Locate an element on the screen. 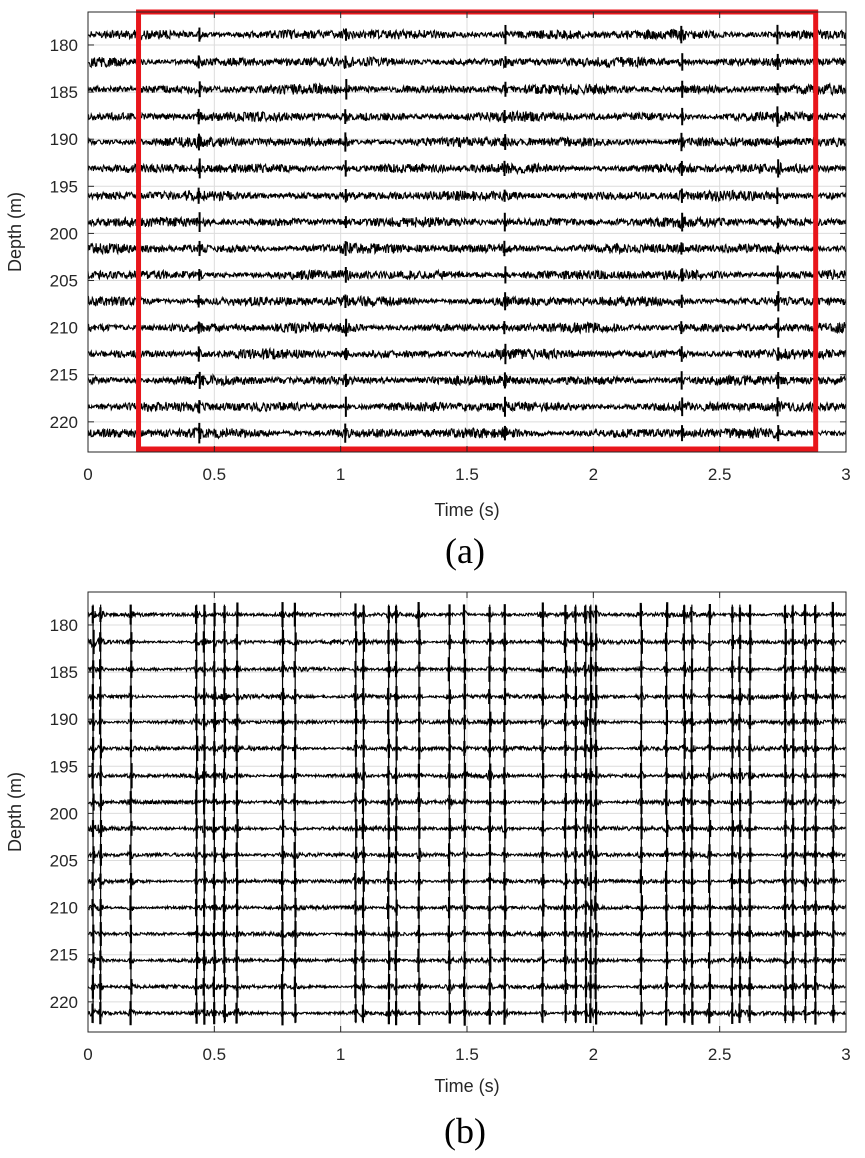 The height and width of the screenshot is (1158, 865). panel-label-a: (a) is located at coordinates (465, 551).